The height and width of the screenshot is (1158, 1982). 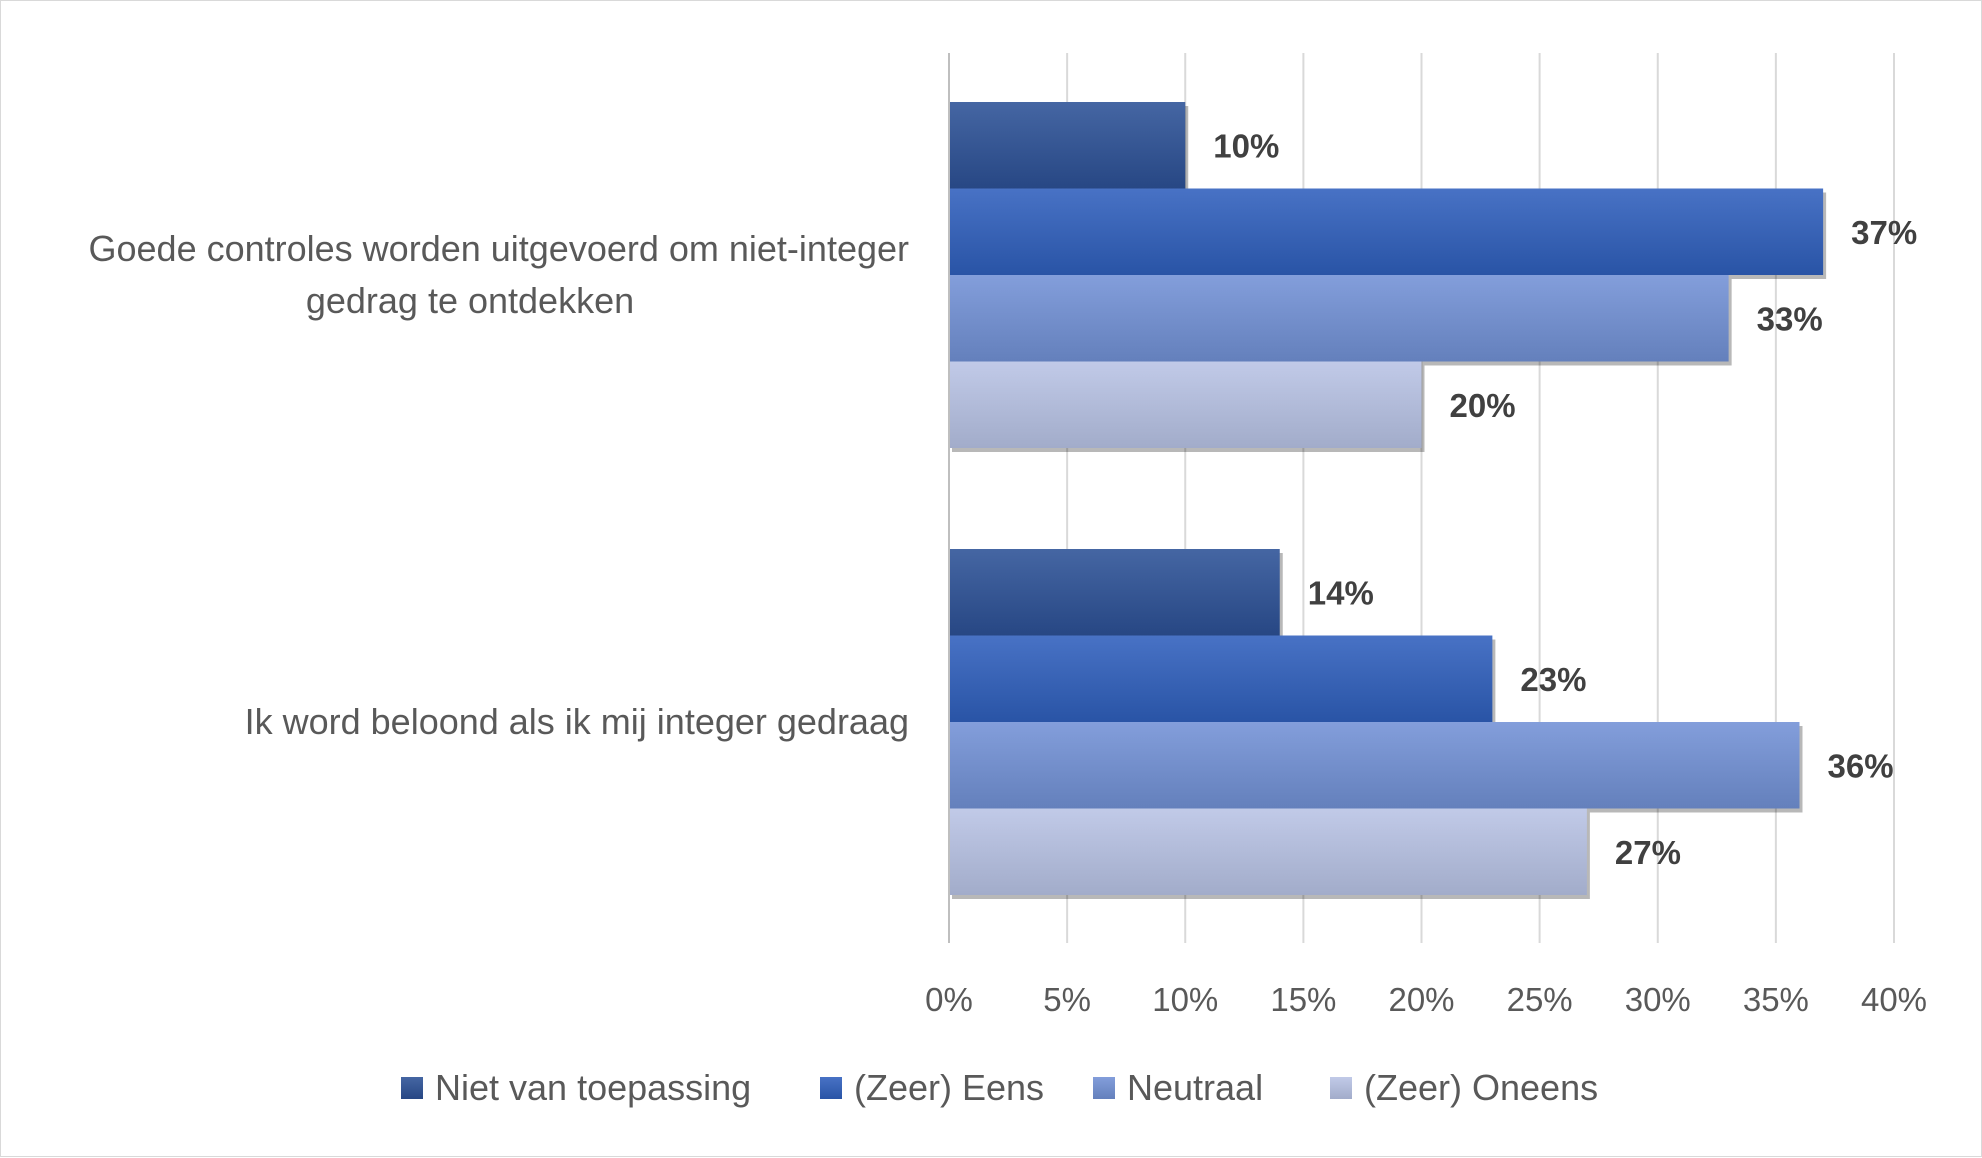 What do you see at coordinates (1540, 999) in the screenshot?
I see `x-tick-label: 25%` at bounding box center [1540, 999].